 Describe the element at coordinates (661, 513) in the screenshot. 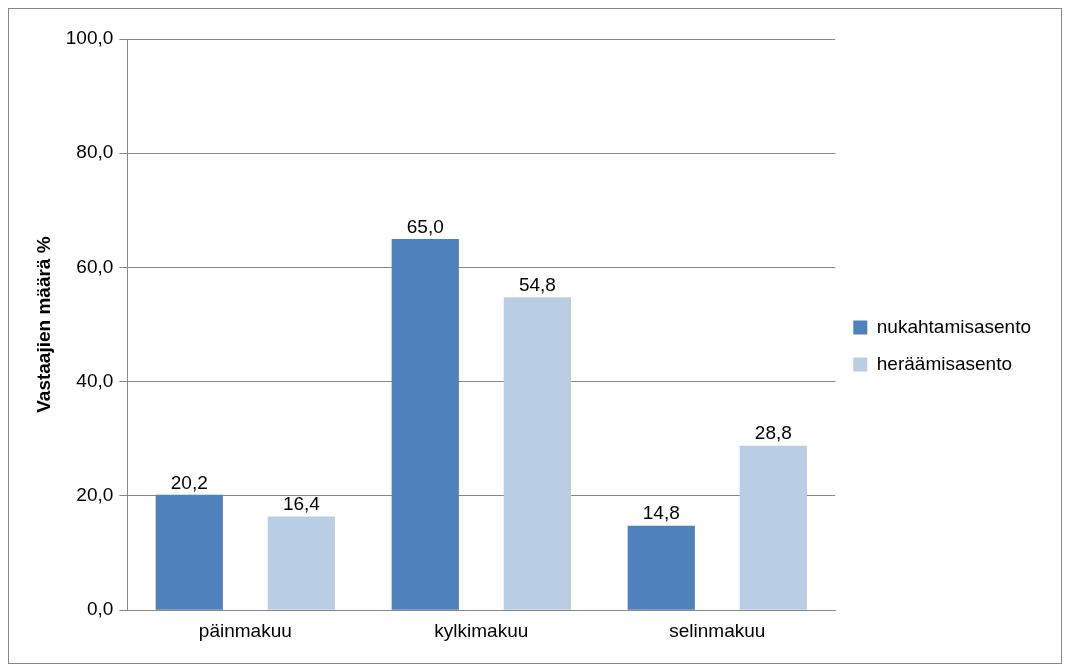

I see `data-label: 14,8` at that location.